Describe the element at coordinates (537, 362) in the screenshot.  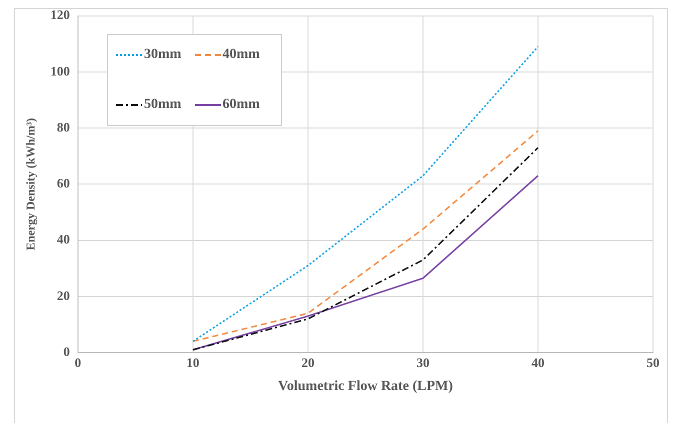
I see `x-tick-label: 40` at that location.